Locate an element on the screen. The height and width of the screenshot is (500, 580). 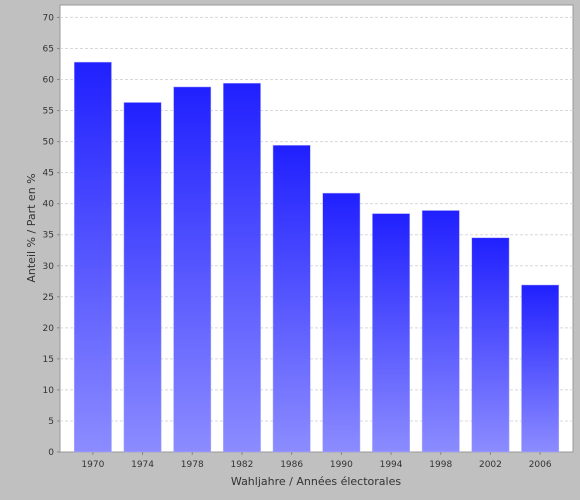
bar-1970 is located at coordinates (92, 257).